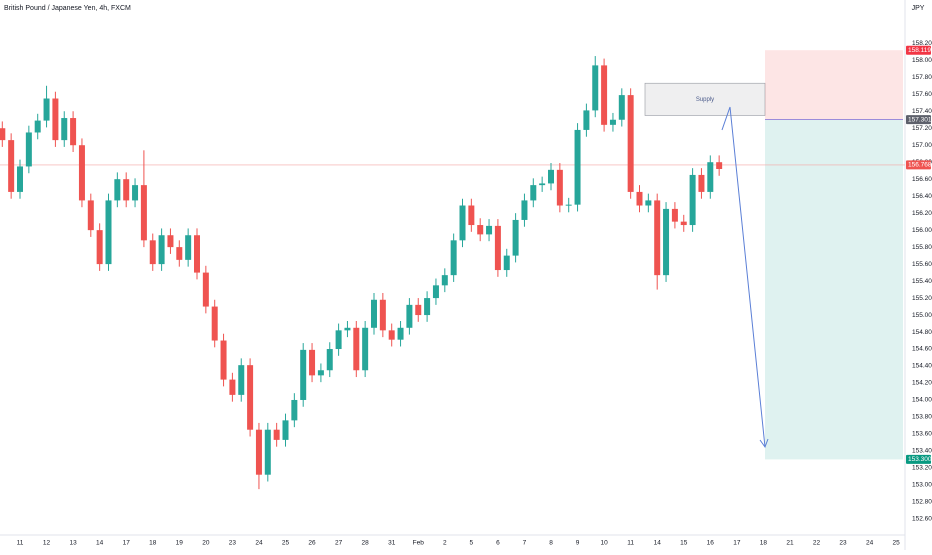 Image resolution: width=932 pixels, height=555 pixels. I want to click on x-tick-label: 9, so click(578, 543).